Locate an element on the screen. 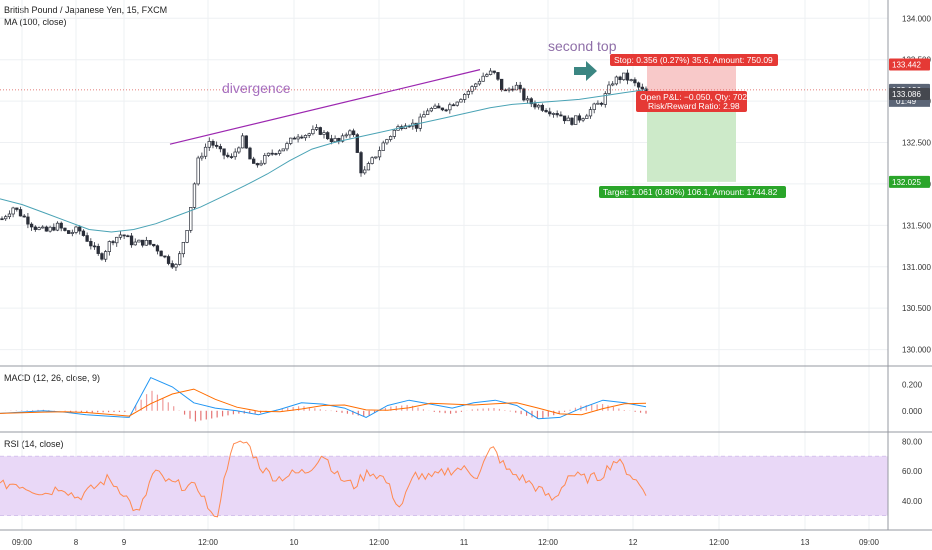 The image size is (932, 550). rsi-tick-label: 80.00 is located at coordinates (912, 441).